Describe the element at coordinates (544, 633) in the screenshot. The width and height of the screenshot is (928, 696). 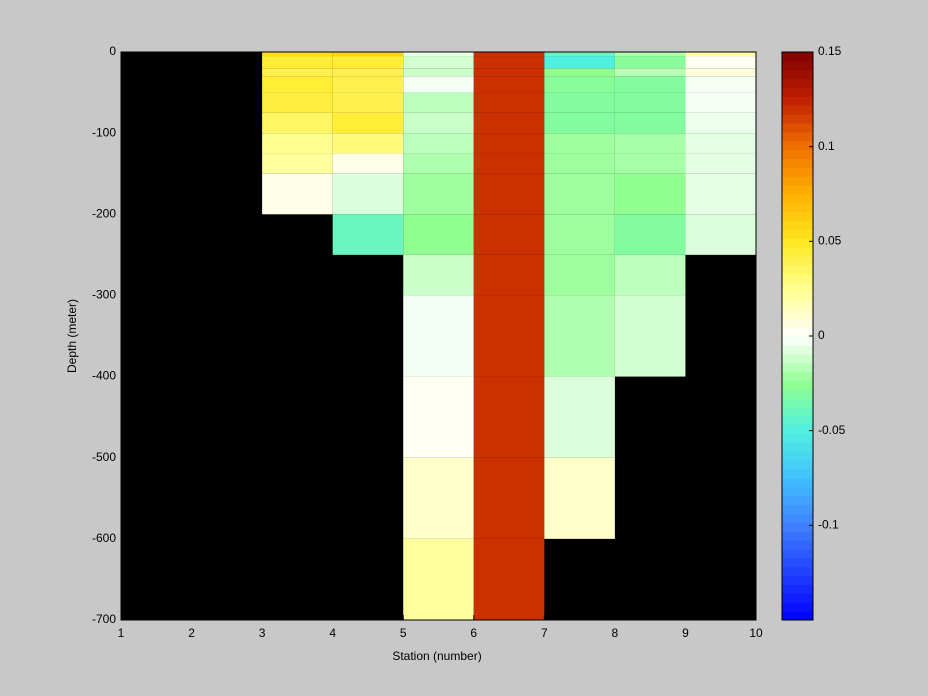
I see `x-tick-label: 7` at that location.